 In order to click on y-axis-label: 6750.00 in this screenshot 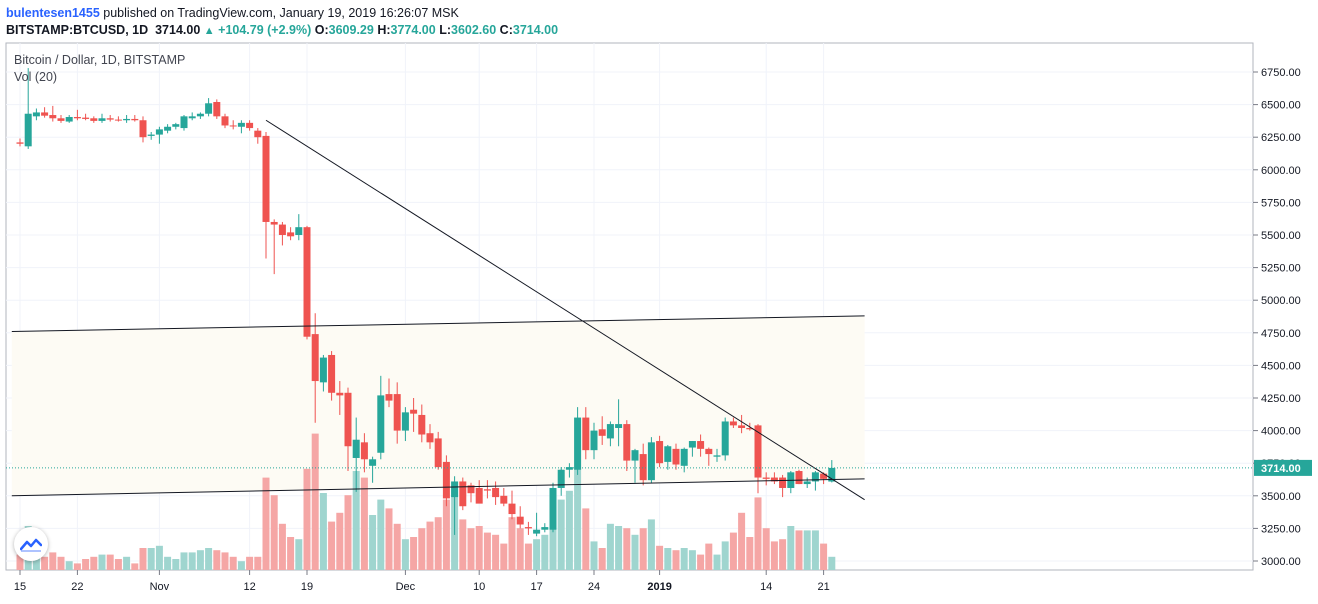, I will do `click(1281, 73)`.